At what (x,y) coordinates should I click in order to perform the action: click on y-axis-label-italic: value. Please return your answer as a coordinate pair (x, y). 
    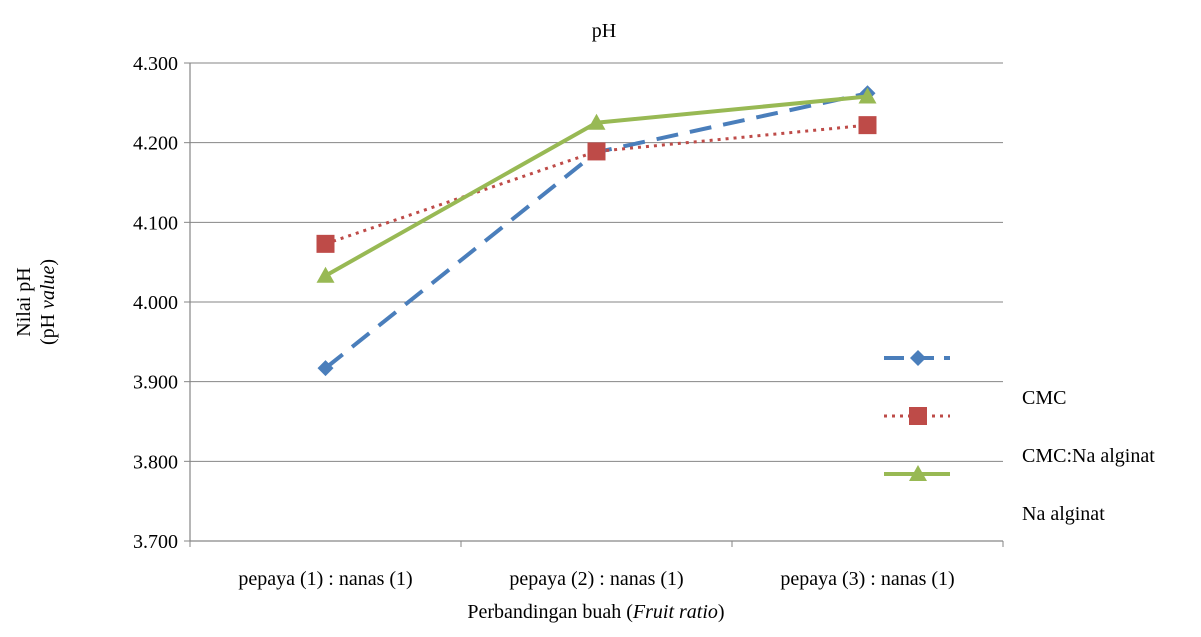
    Looking at the image, I should click on (48, 287).